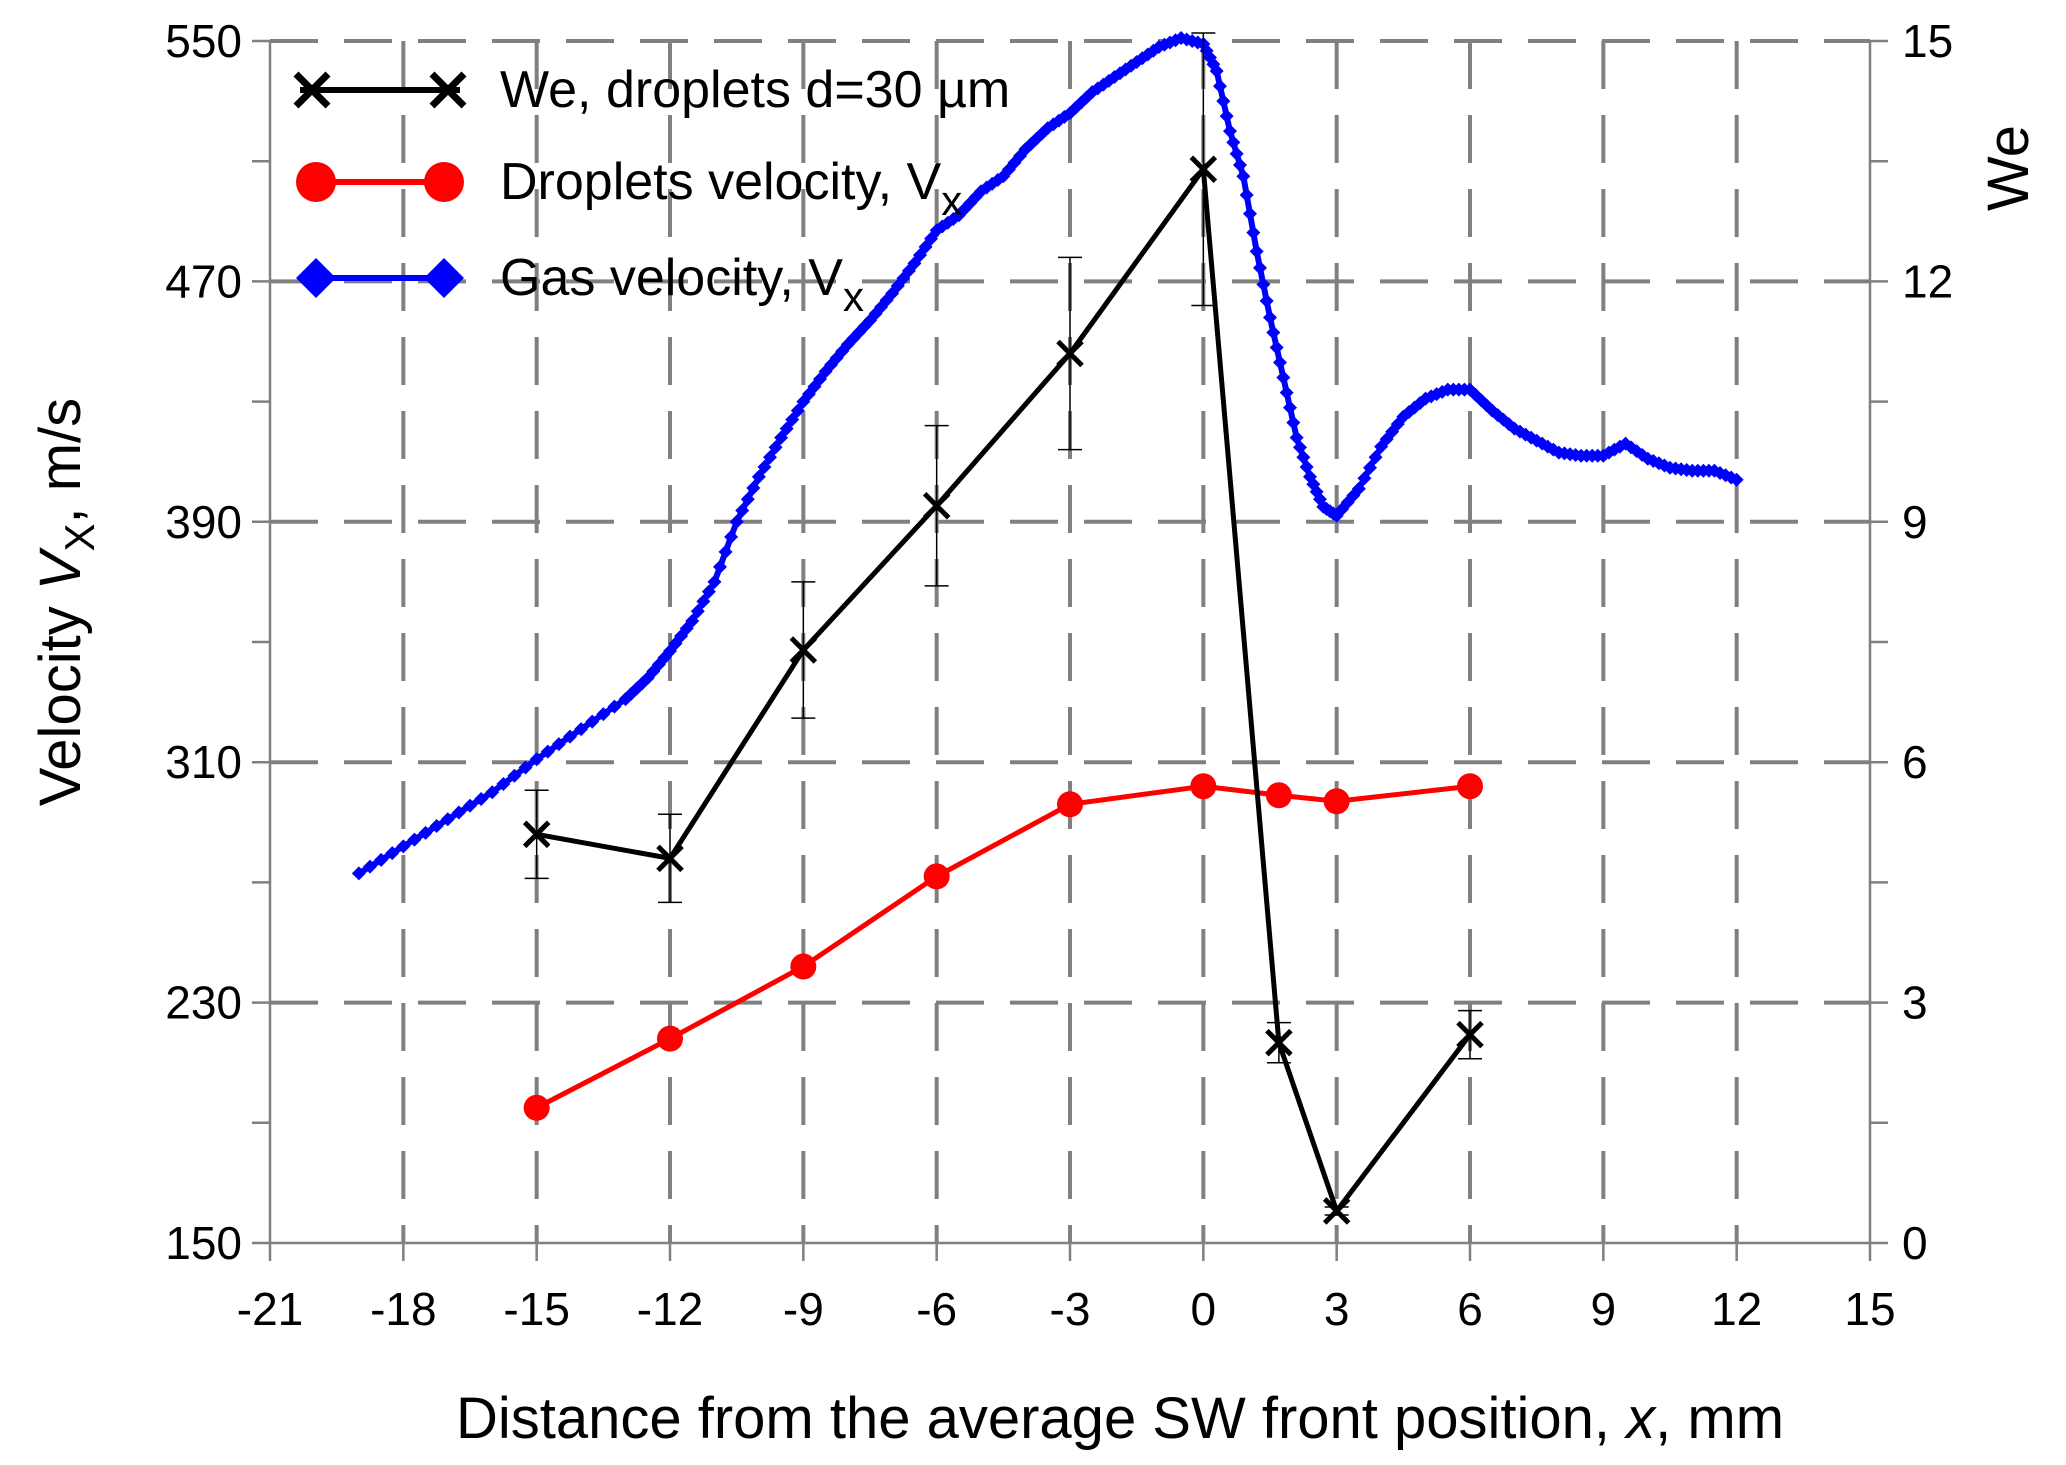 Image resolution: width=2066 pixels, height=1465 pixels. Describe the element at coordinates (1736, 1309) in the screenshot. I see `x-tick-label: 12` at that location.